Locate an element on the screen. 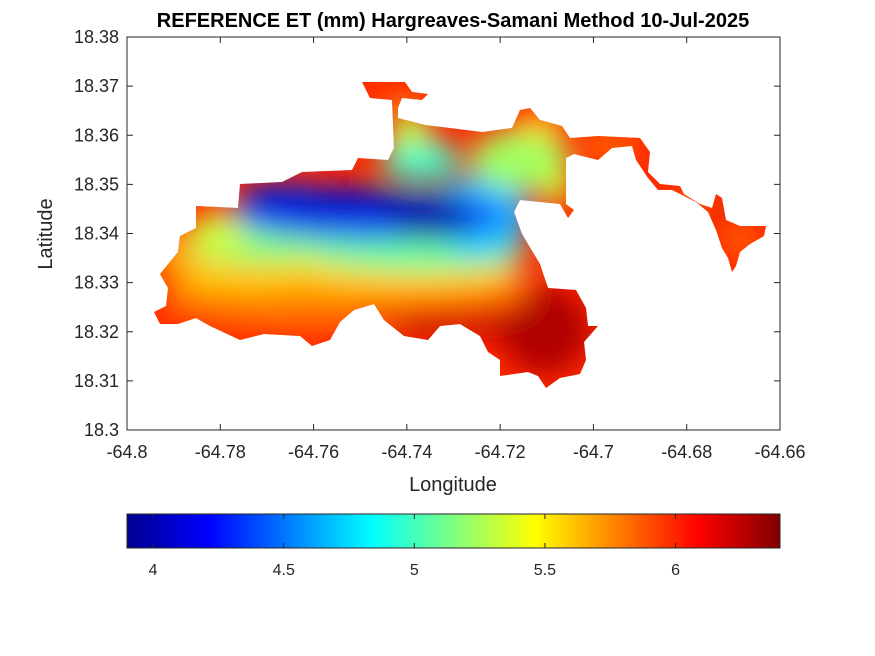  y-tick-label: 18.32 is located at coordinates (96, 332).